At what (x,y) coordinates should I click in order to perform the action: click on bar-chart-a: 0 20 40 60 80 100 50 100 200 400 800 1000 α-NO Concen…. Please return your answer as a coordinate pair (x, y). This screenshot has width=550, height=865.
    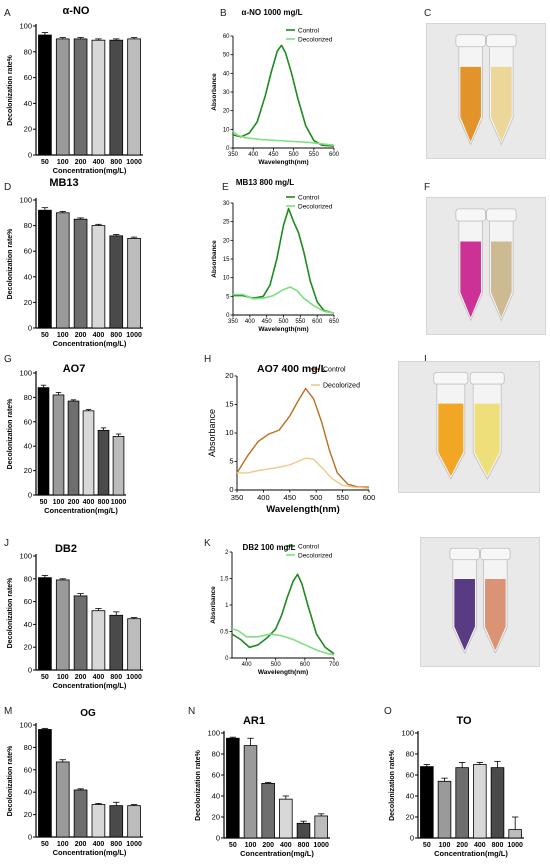
    Looking at the image, I should click on (75, 90).